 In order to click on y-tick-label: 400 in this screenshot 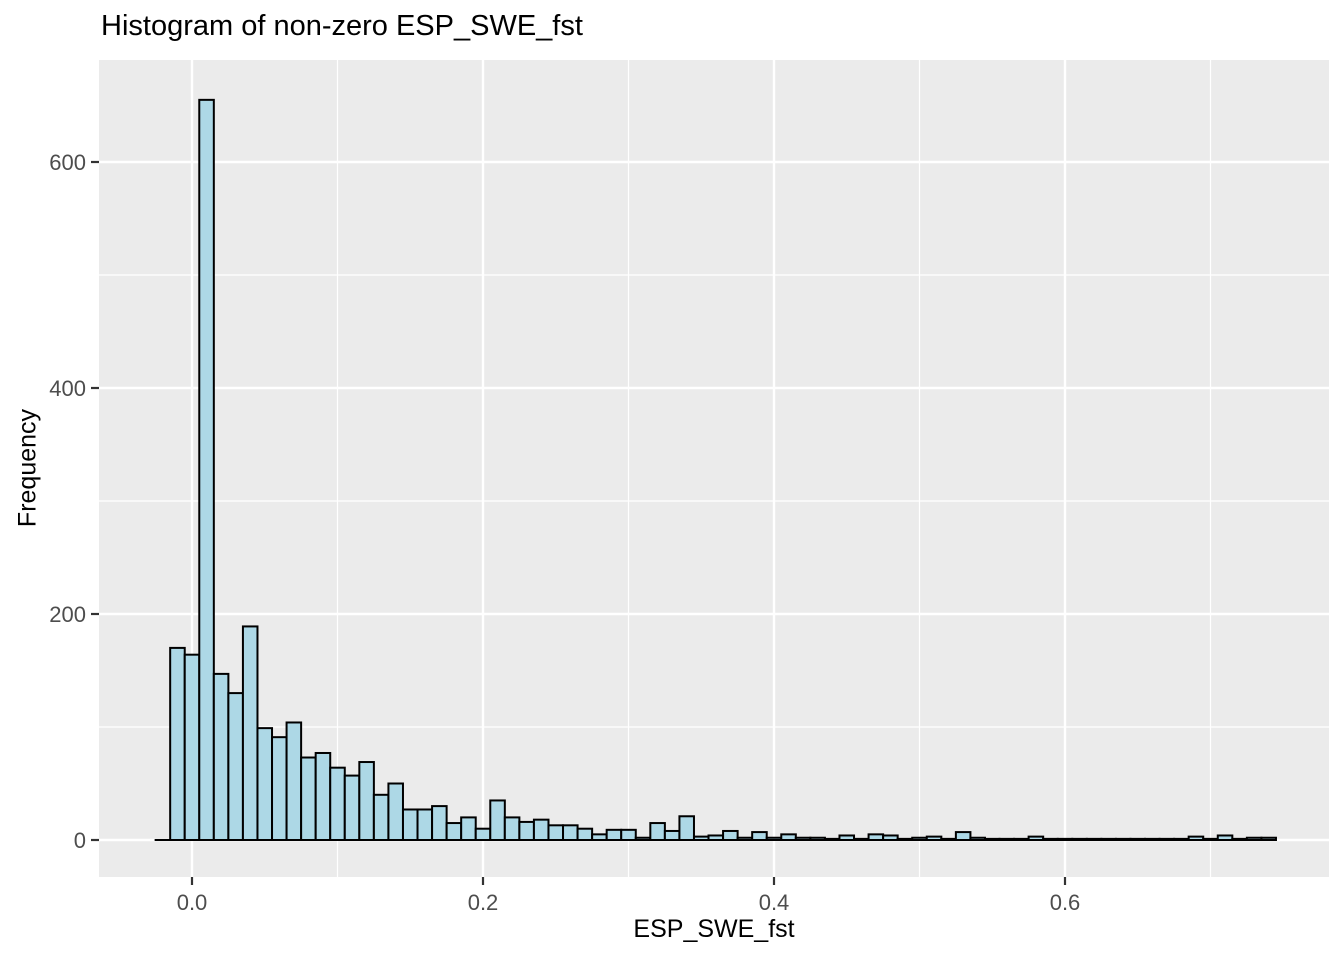, I will do `click(67, 388)`.